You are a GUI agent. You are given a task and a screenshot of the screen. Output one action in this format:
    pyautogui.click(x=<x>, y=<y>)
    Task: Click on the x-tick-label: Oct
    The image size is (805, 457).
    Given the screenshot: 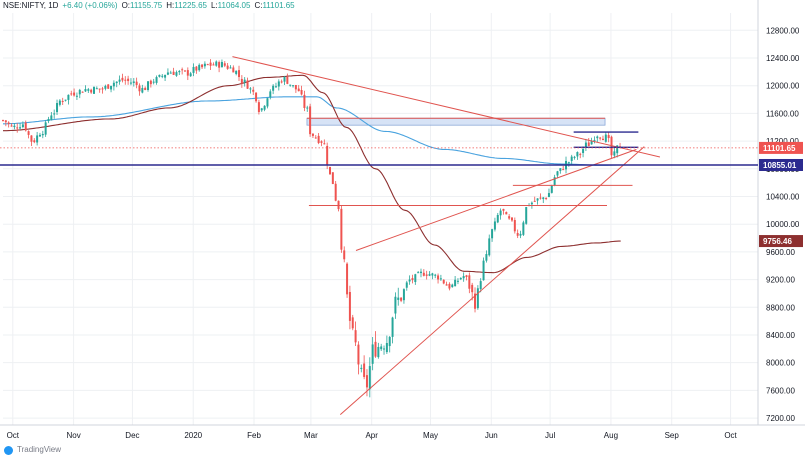 What is the action you would take?
    pyautogui.click(x=13, y=435)
    